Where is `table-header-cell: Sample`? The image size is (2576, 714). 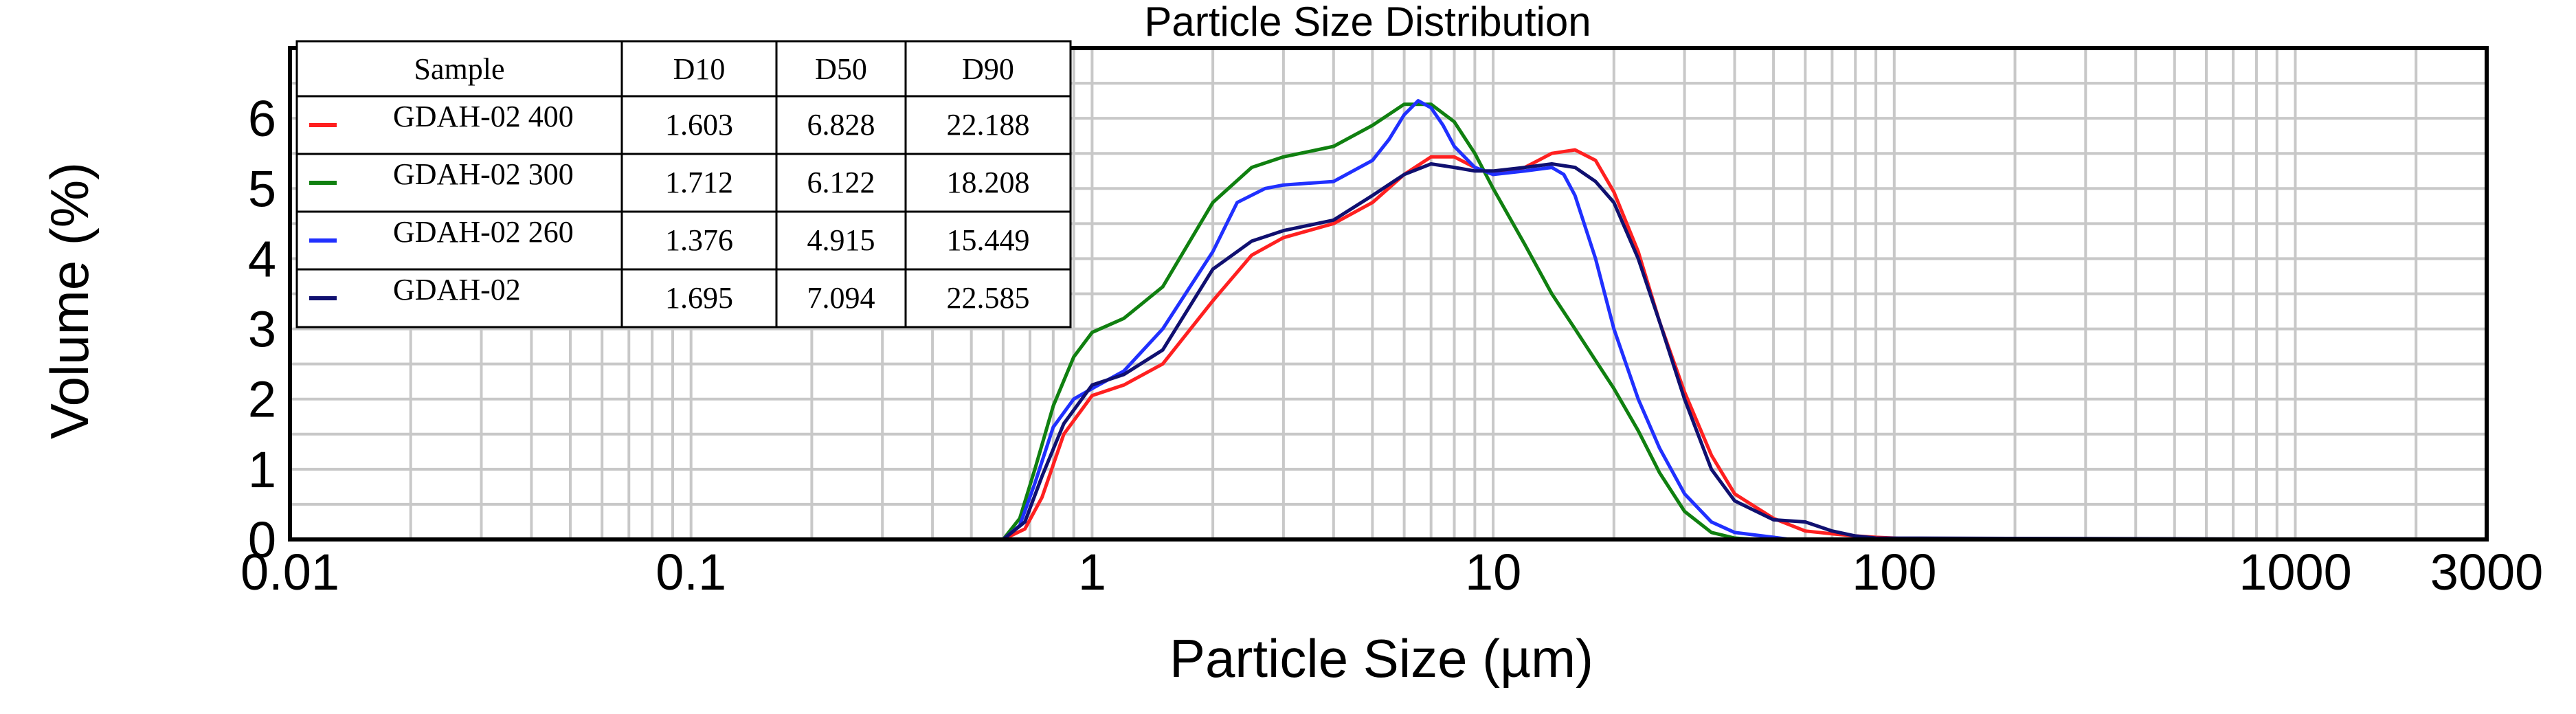
table-header-cell: Sample is located at coordinates (459, 69).